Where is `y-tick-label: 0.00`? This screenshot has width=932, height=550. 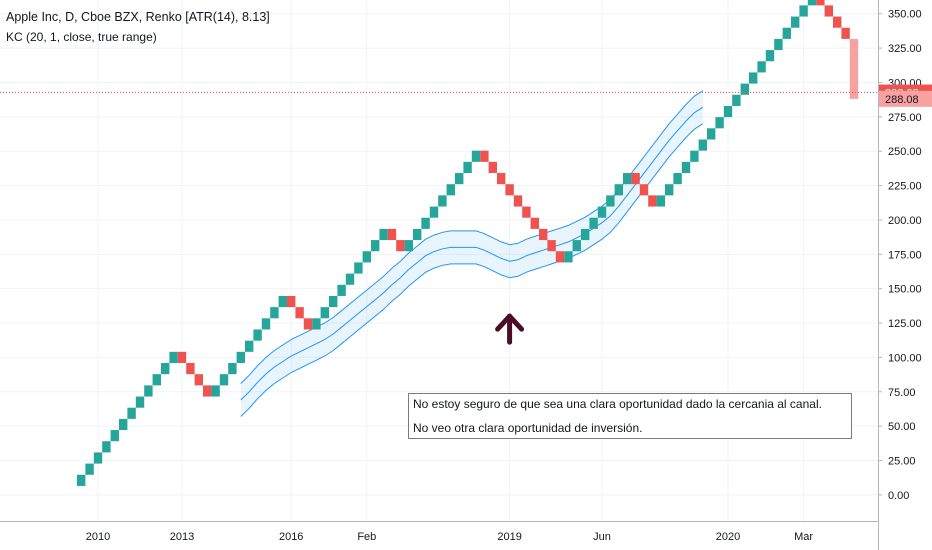
y-tick-label: 0.00 is located at coordinates (898, 496).